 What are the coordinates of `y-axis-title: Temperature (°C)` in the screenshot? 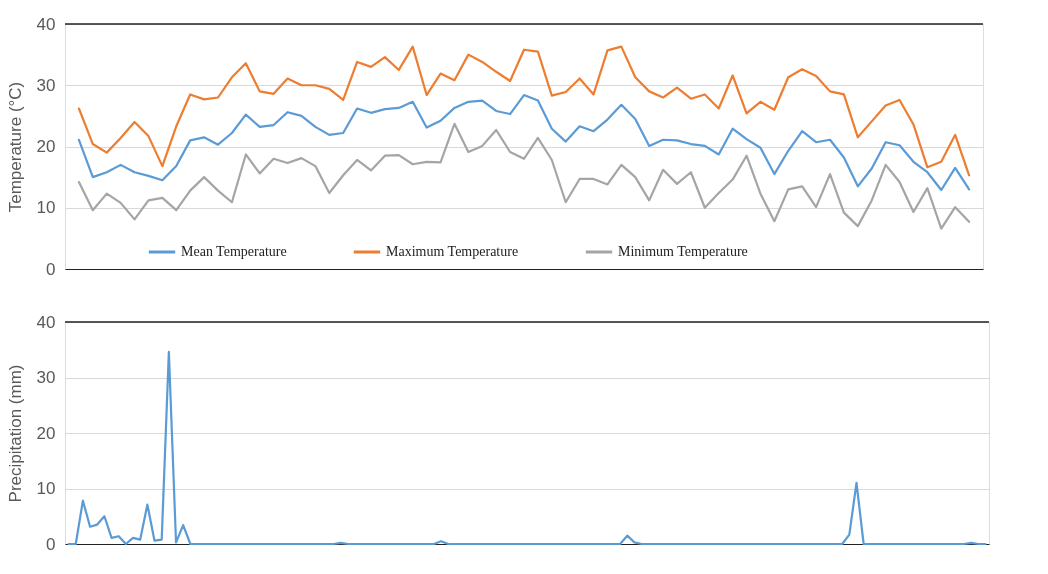 It's located at (15, 147).